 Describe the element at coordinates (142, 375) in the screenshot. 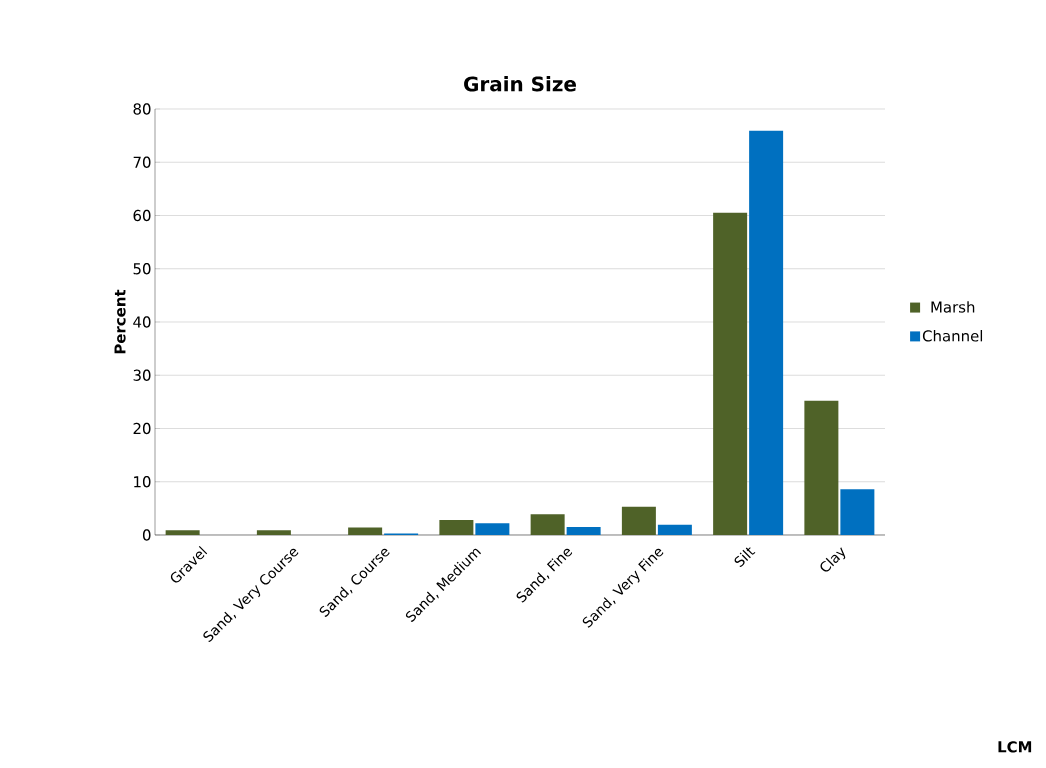

I see `y-tick-label: 30` at that location.